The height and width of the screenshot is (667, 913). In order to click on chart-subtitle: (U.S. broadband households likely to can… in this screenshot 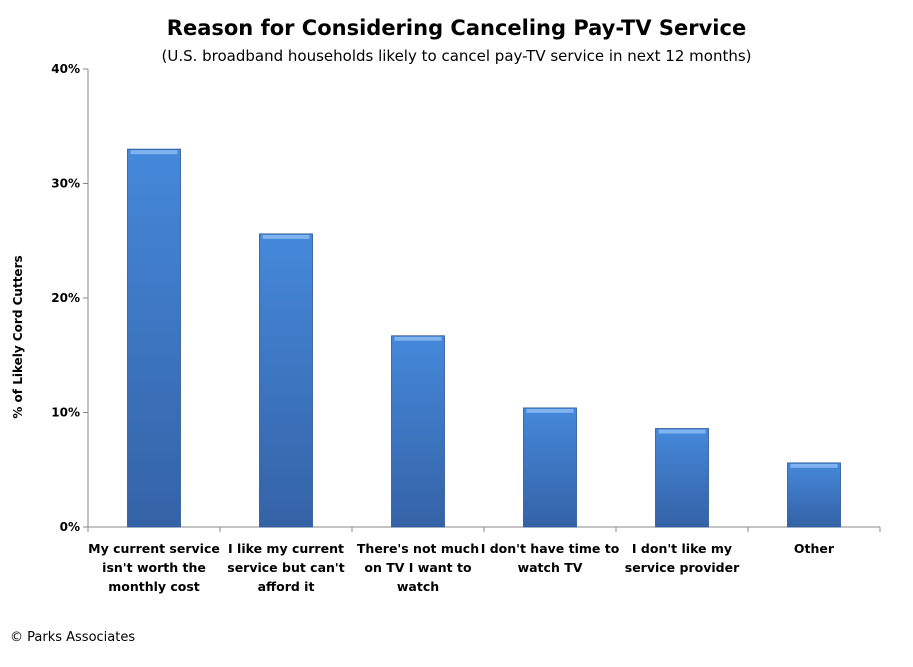, I will do `click(456, 56)`.